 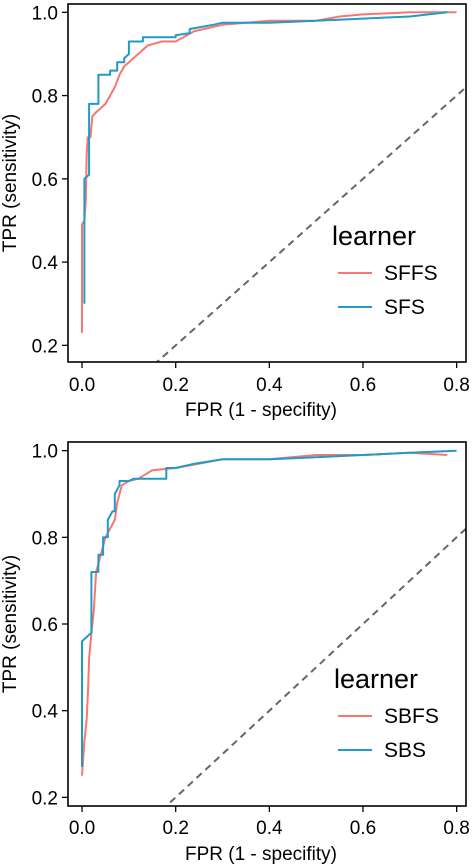 What do you see at coordinates (411, 716) in the screenshot?
I see `legend-label-sbfs: SBFS` at bounding box center [411, 716].